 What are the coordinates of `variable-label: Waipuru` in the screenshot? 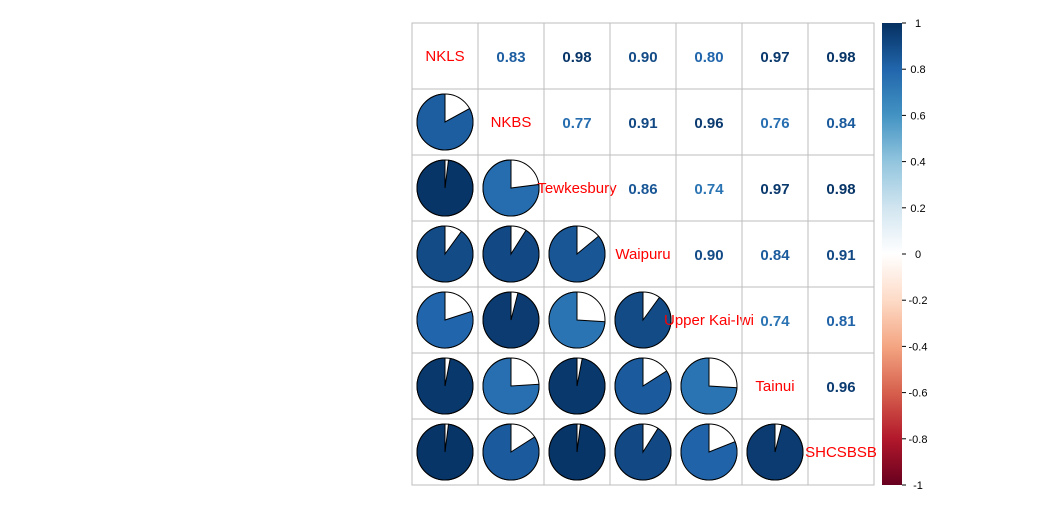 It's located at (642, 254).